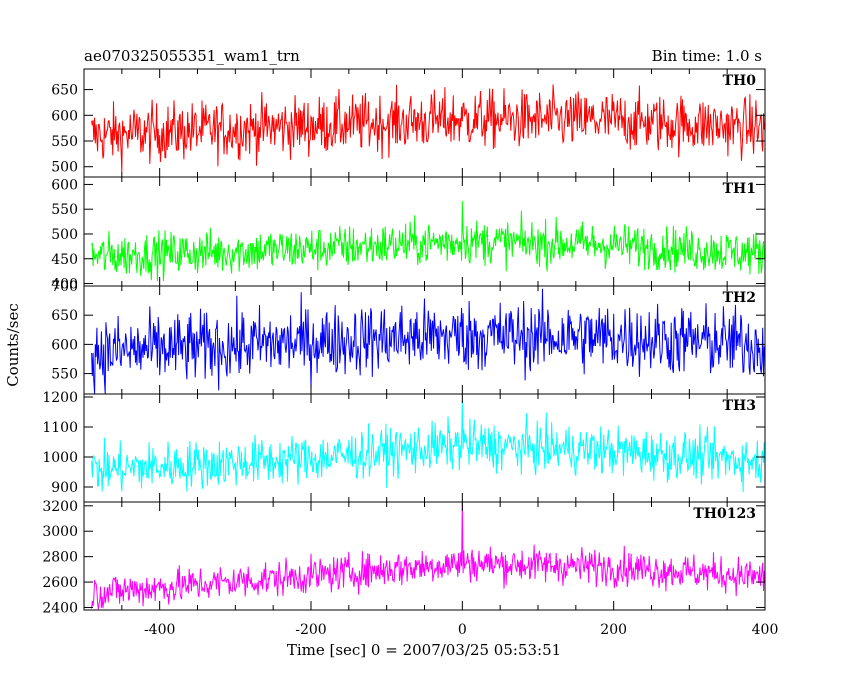  I want to click on panel-name-th1: TH1, so click(739, 189).